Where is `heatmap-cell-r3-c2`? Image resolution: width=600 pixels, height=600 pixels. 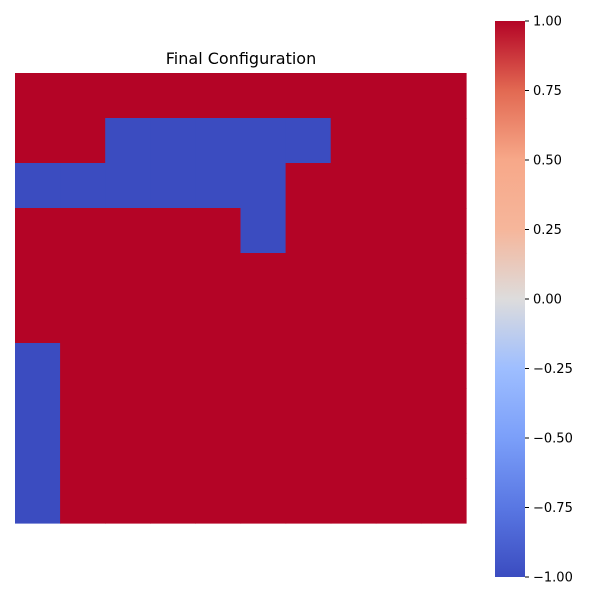 heatmap-cell-r3-c2 is located at coordinates (128, 231).